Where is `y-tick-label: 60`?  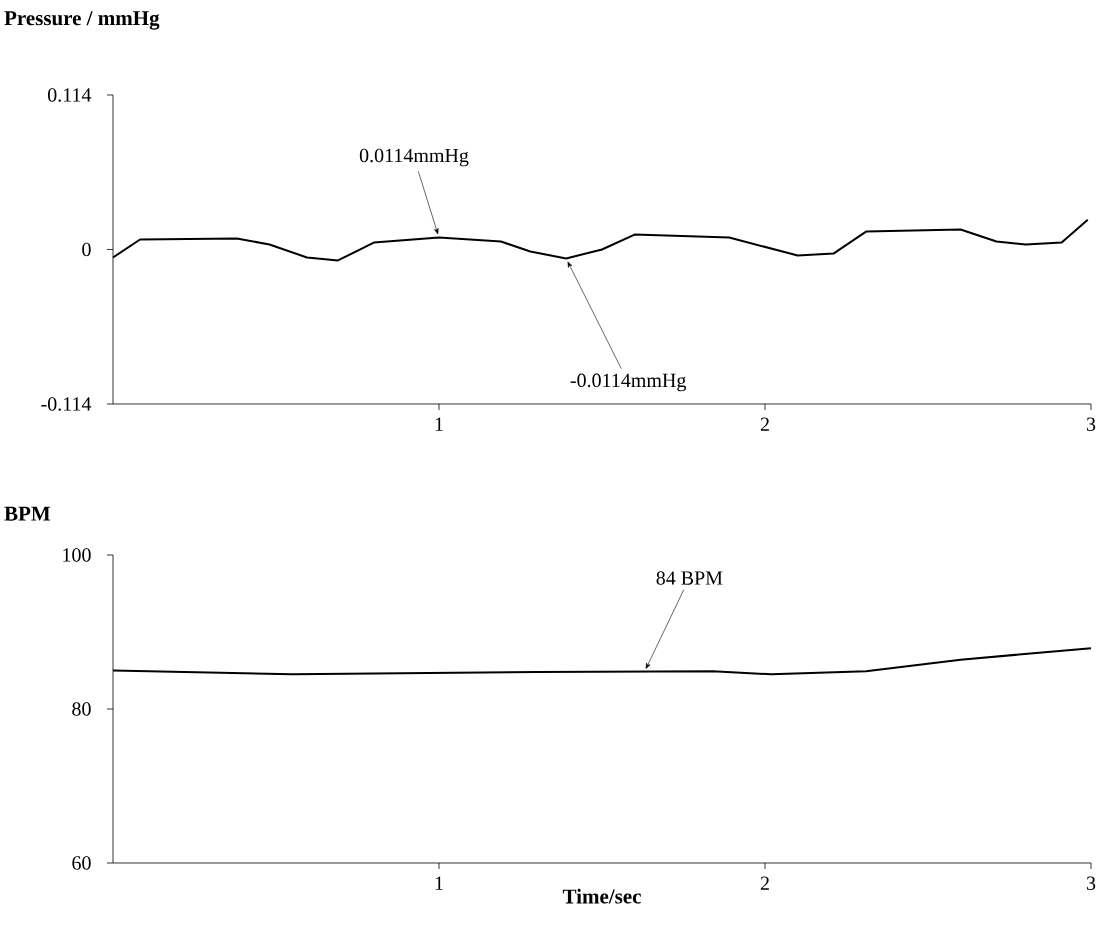
y-tick-label: 60 is located at coordinates (81, 863).